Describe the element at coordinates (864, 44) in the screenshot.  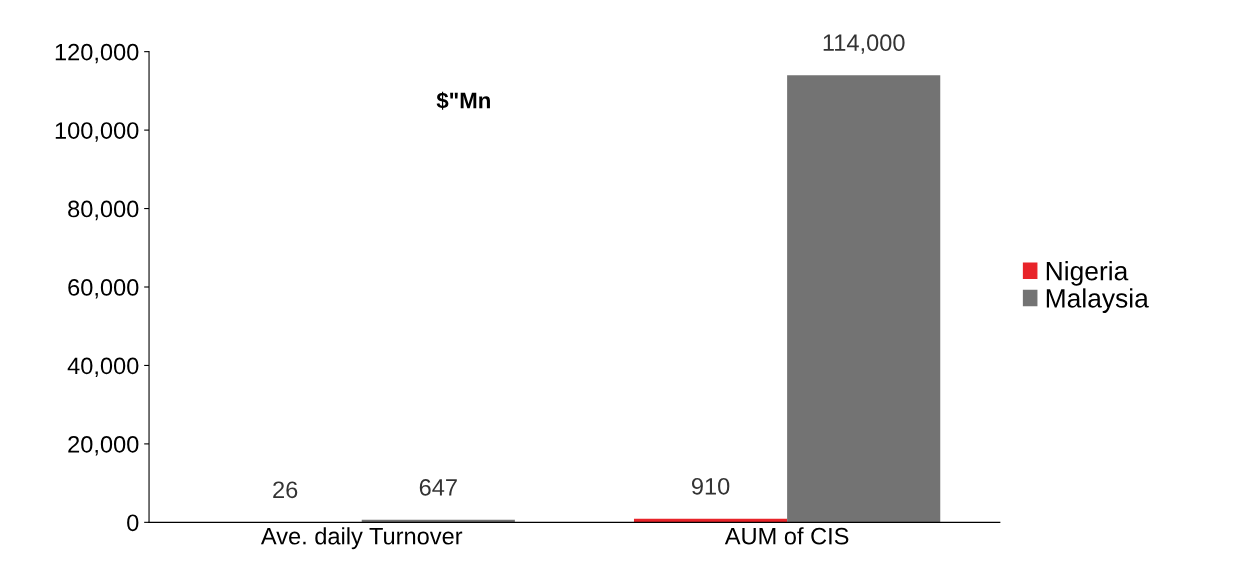
I see `data-label: 114,000` at that location.